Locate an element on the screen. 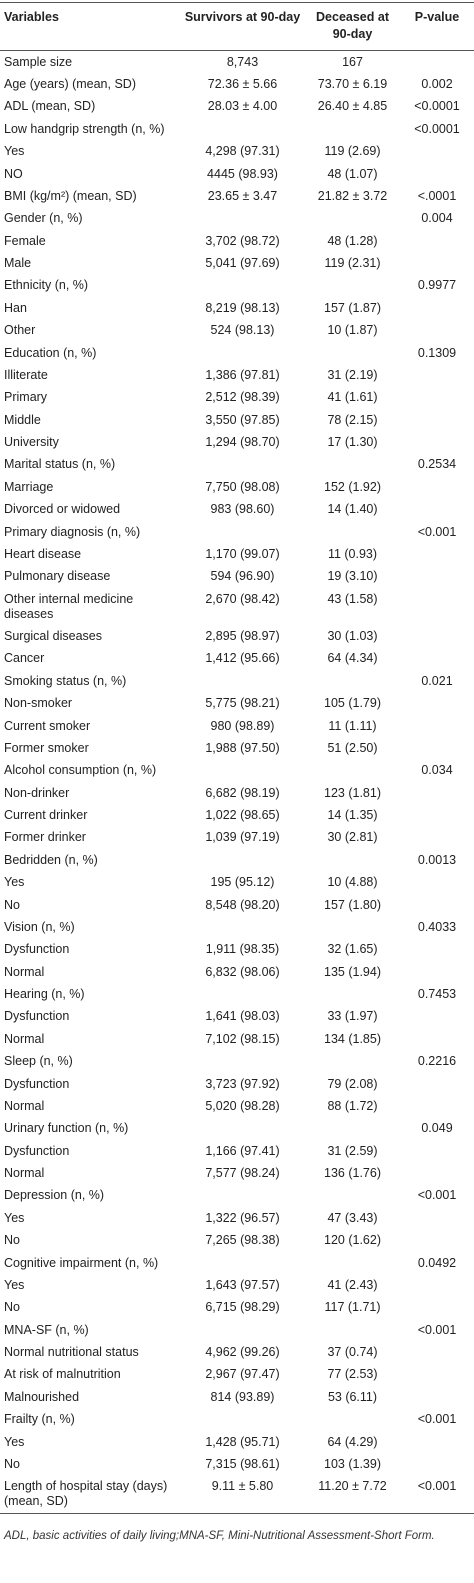 The width and height of the screenshot is (474, 1583). table-cell: 1,386 (97.81) is located at coordinates (242, 374).